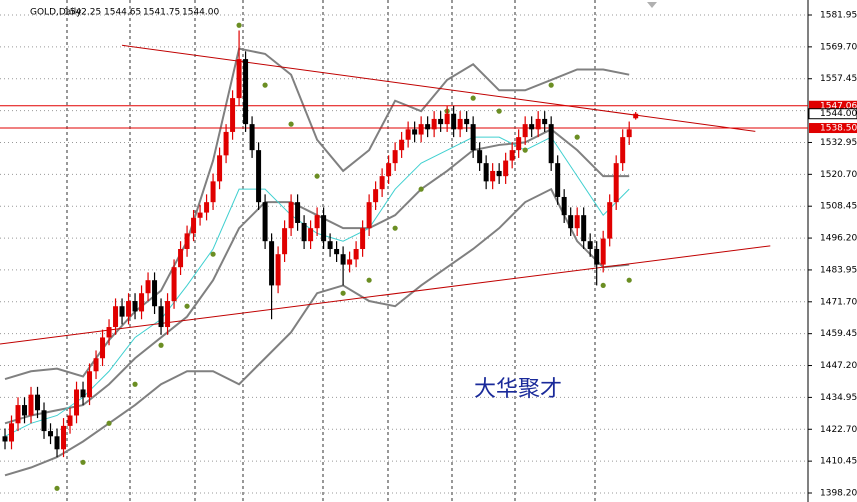 The width and height of the screenshot is (857, 502). I want to click on y-tick-label: 1422.70, so click(838, 430).